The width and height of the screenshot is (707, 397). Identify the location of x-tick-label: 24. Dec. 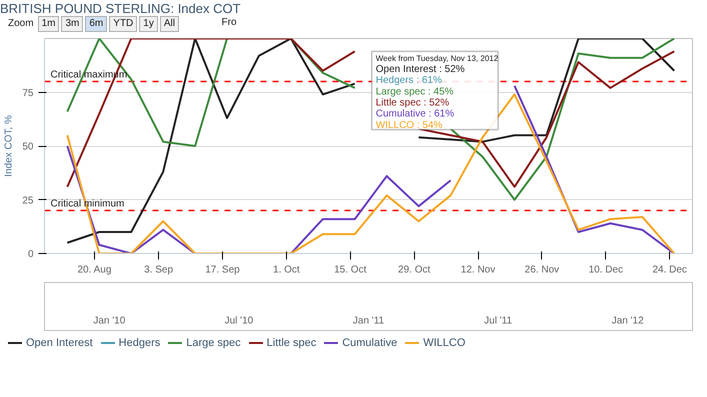
(669, 270).